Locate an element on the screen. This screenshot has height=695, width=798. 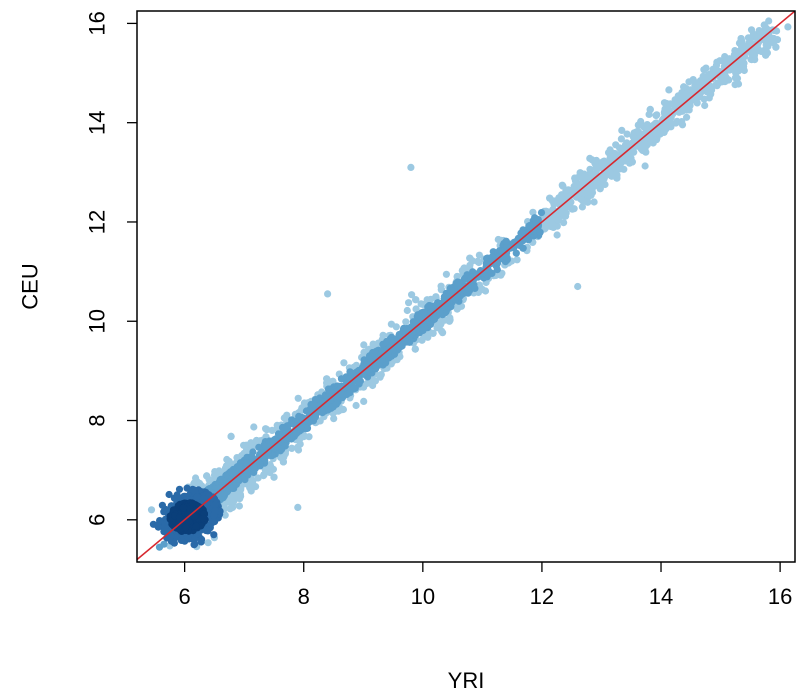
y-tick-label: 12 is located at coordinates (97, 222).